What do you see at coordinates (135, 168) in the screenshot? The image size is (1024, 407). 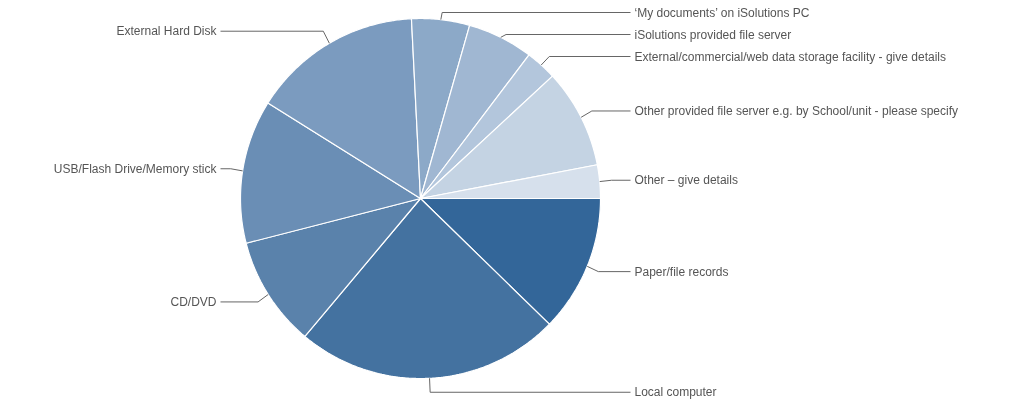 I see `slice-label: USB/Flash Drive/Memory stick` at bounding box center [135, 168].